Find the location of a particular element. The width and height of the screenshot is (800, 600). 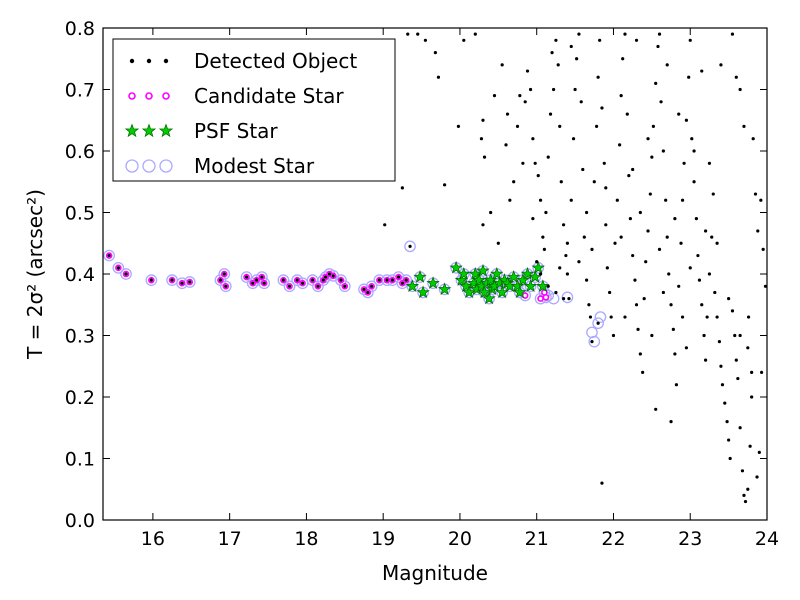

y-tick-label: 0.2 is located at coordinates (80, 398).